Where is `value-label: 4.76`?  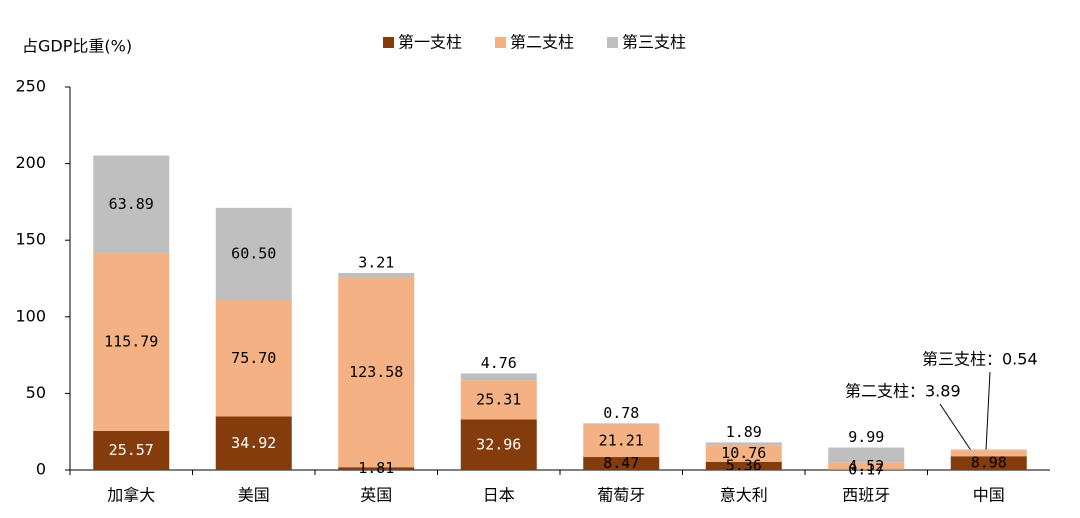 value-label: 4.76 is located at coordinates (499, 363).